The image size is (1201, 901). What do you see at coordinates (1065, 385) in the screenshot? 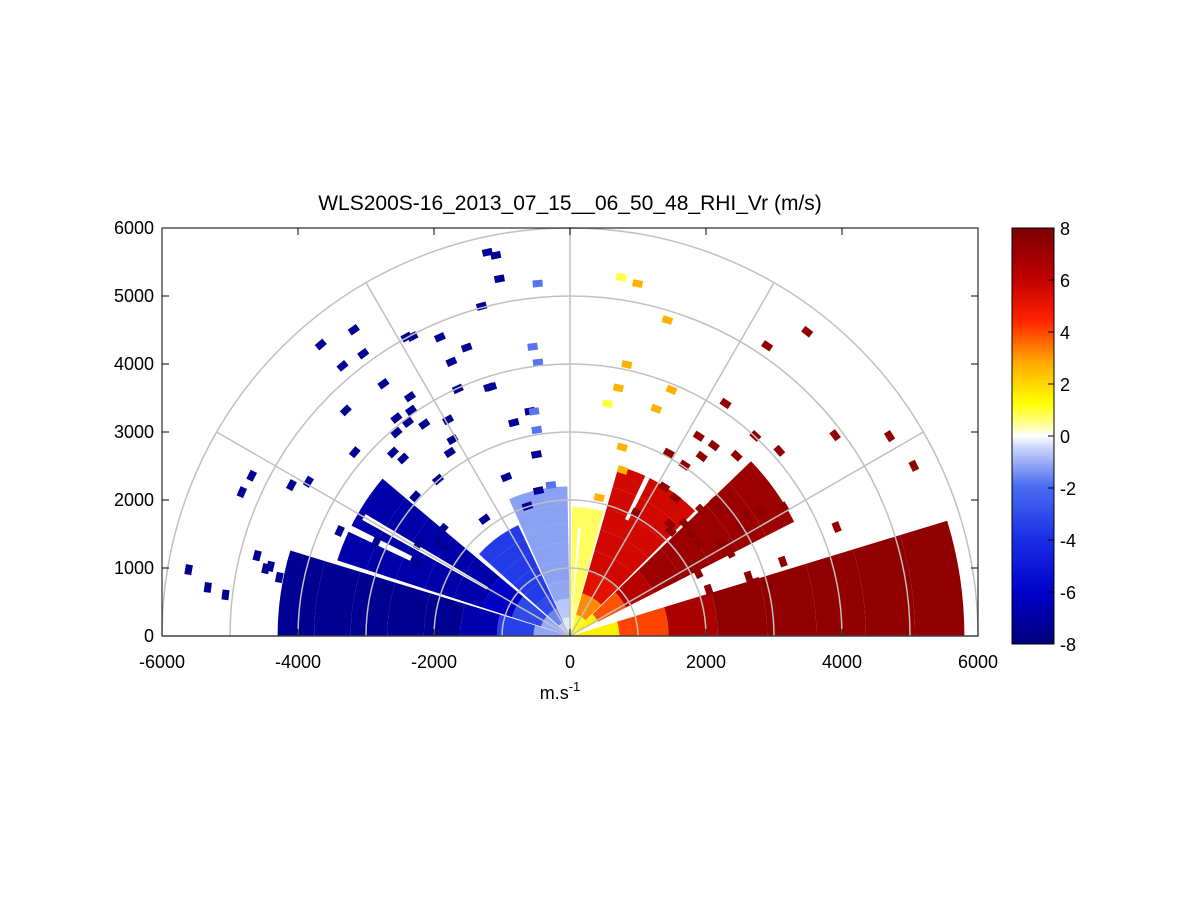
I see `colorbar-tick-label: 2` at bounding box center [1065, 385].